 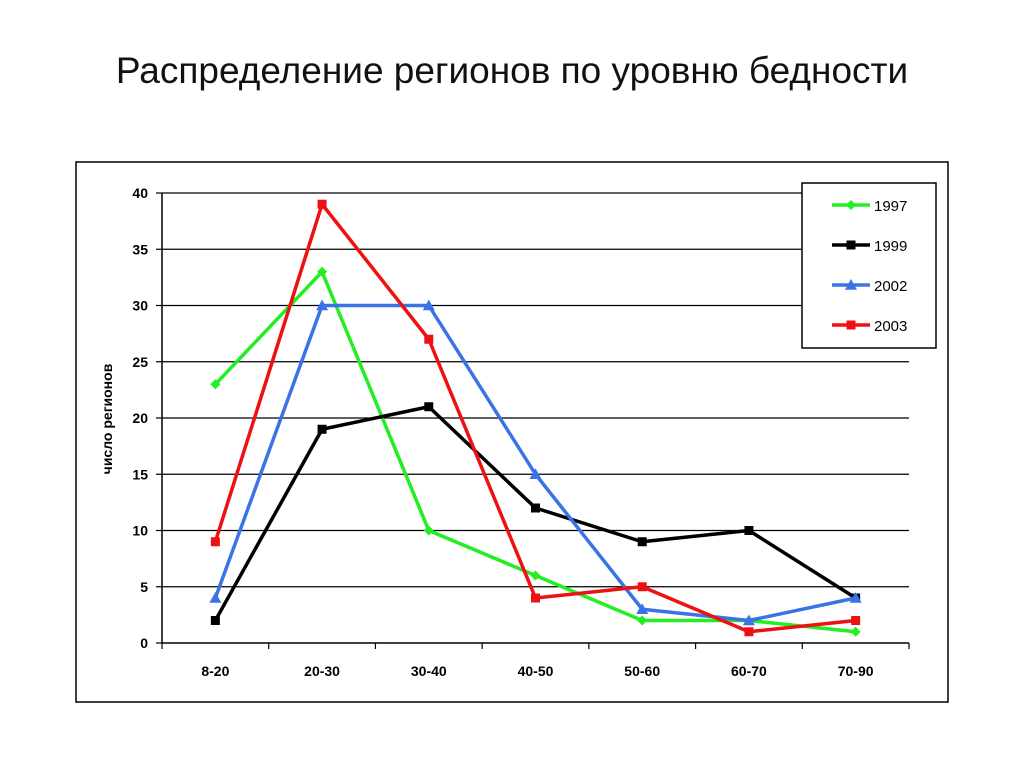 What do you see at coordinates (140, 531) in the screenshot?
I see `y-tick-label: 10` at bounding box center [140, 531].